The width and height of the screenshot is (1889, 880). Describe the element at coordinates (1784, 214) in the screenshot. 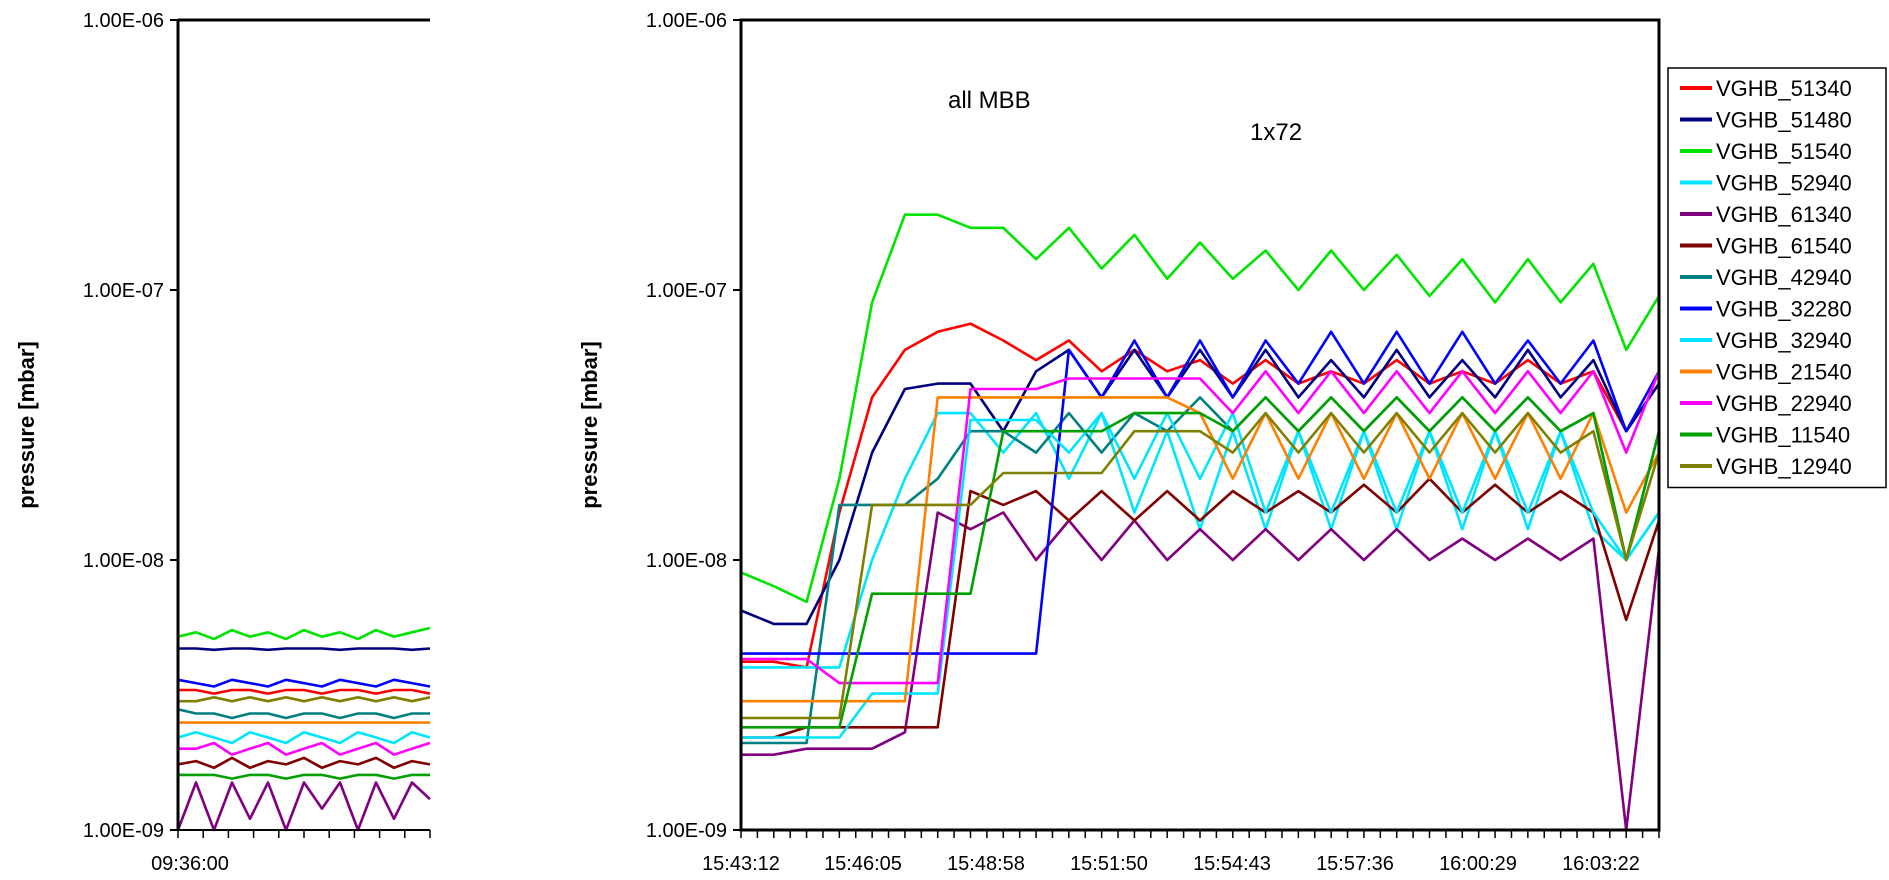

I see `legend-label: VGHB_61340` at that location.